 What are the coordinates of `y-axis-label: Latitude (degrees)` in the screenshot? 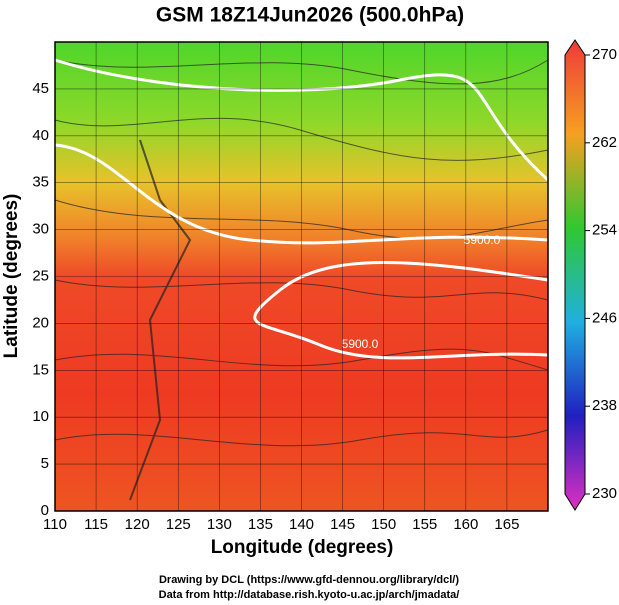 It's located at (11, 276).